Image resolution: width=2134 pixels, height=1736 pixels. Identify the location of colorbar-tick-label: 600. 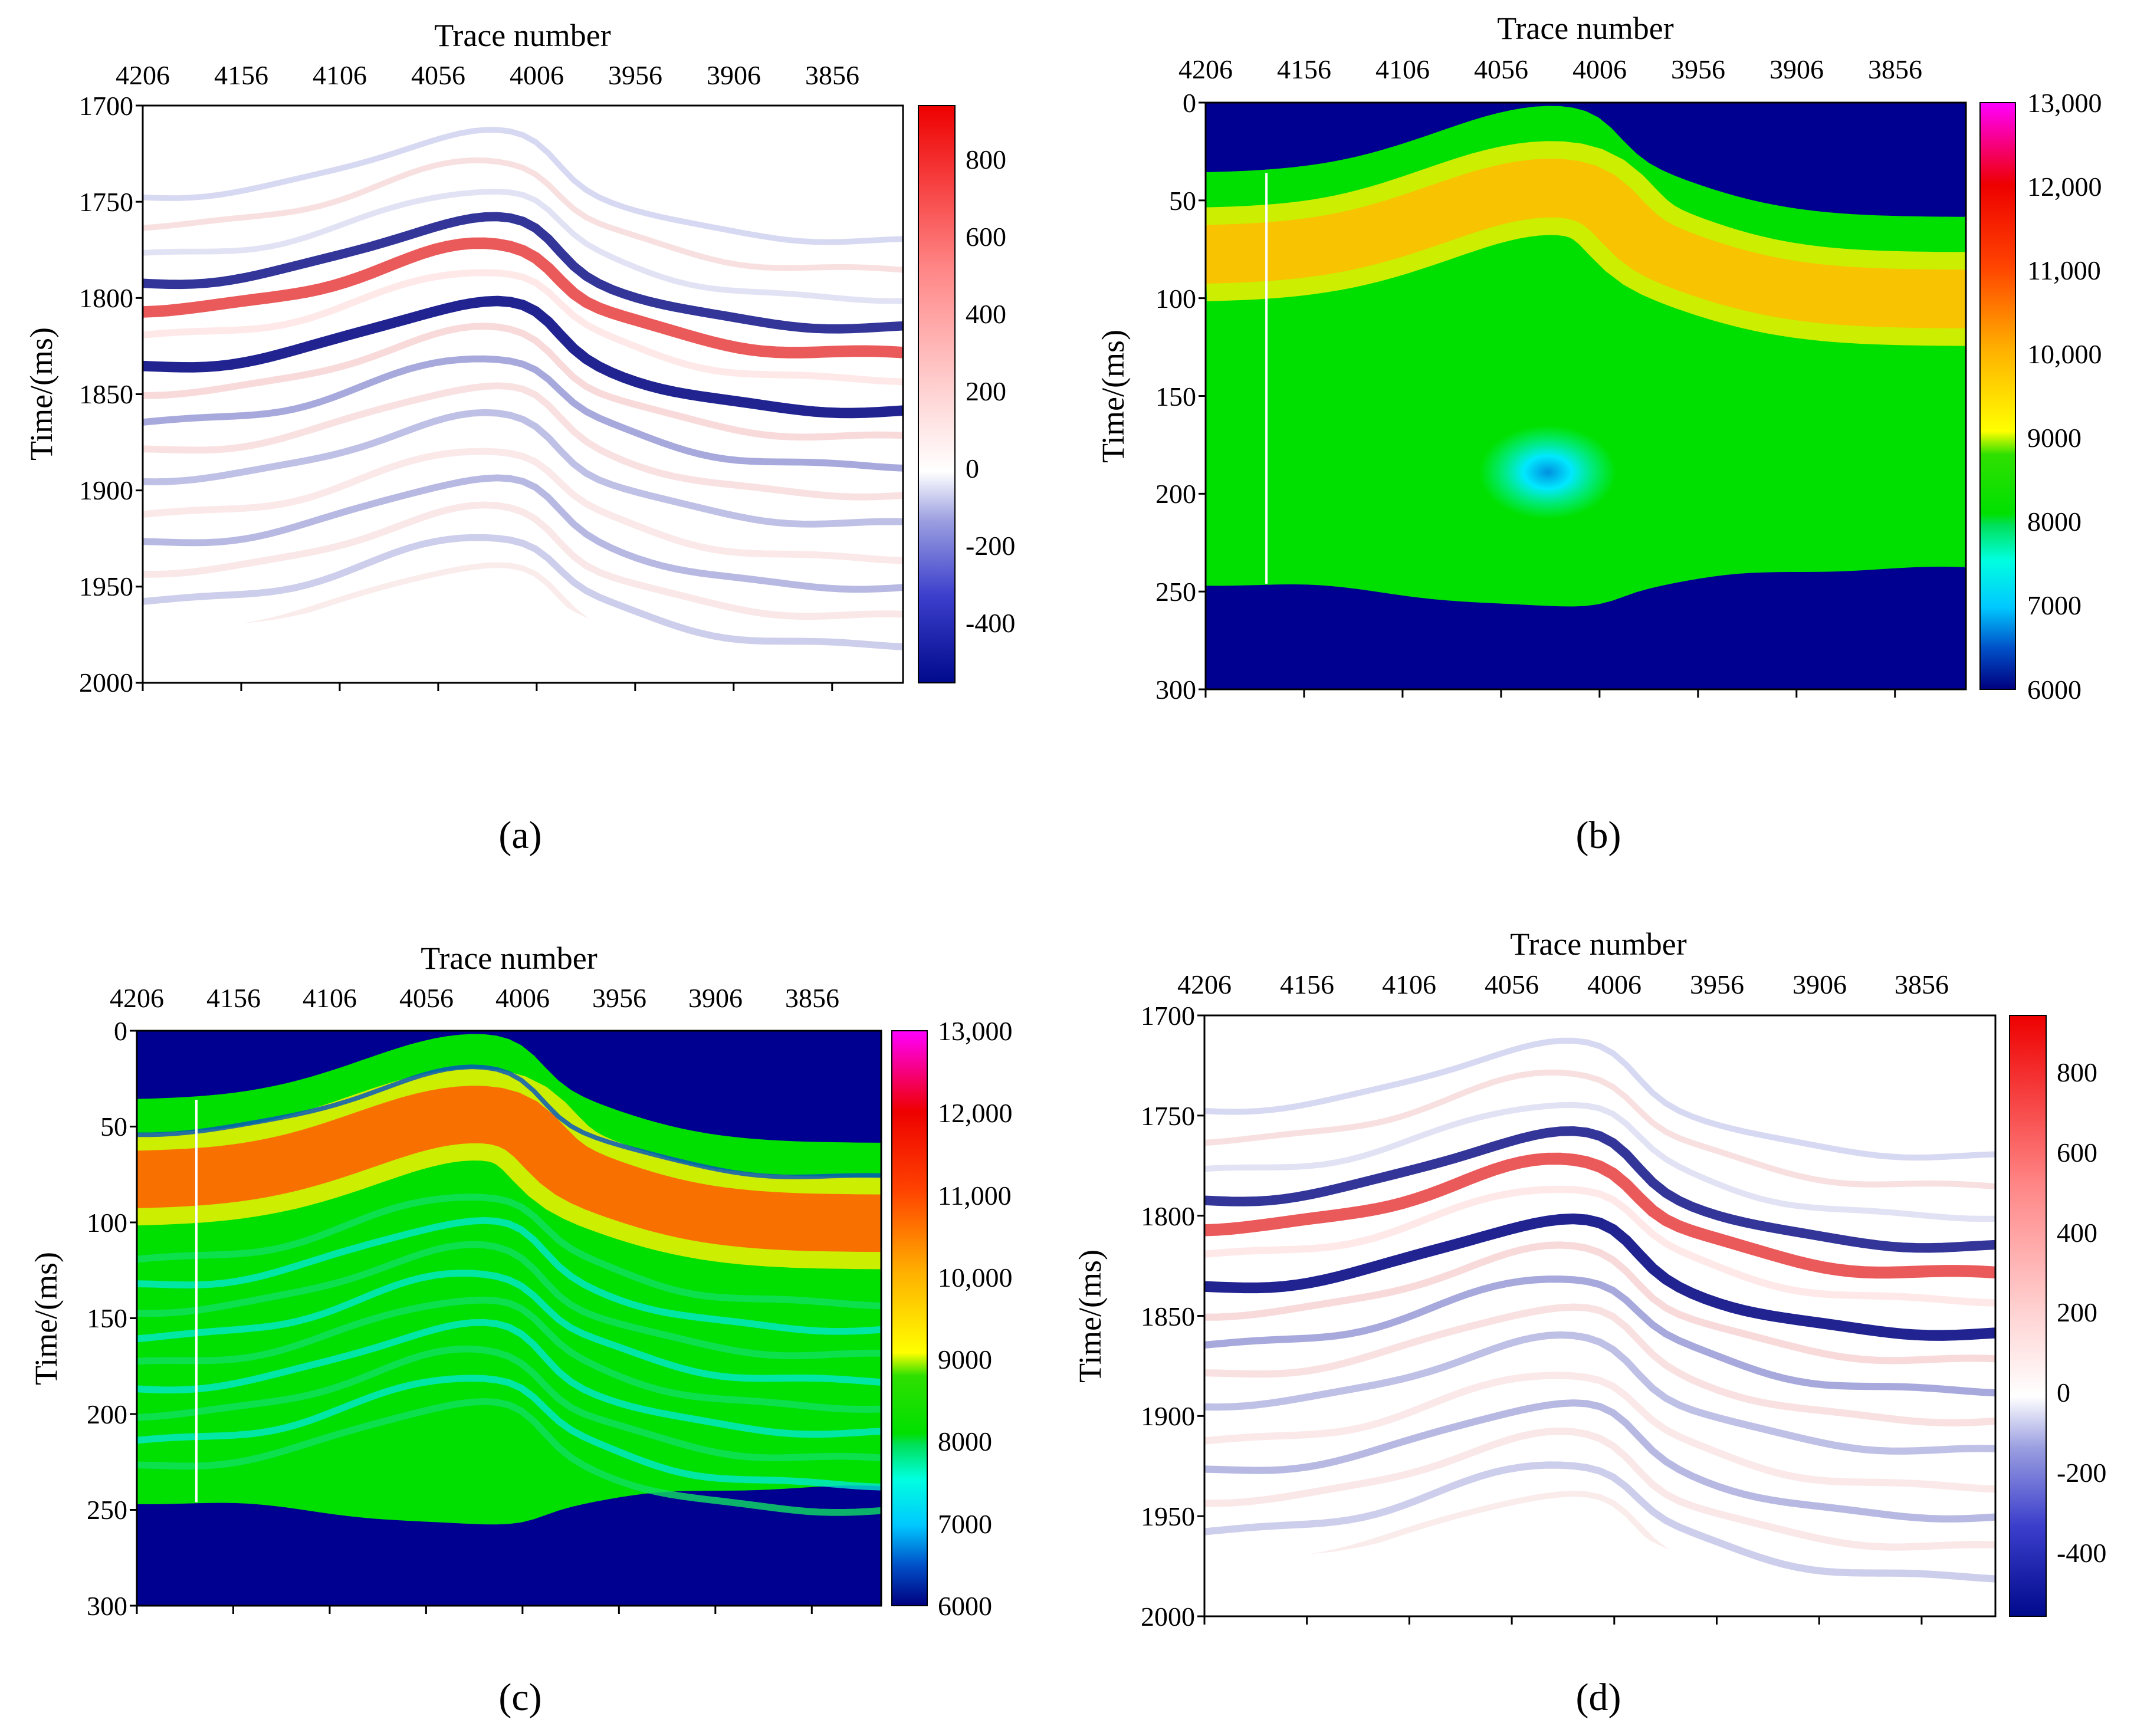
(2077, 1152).